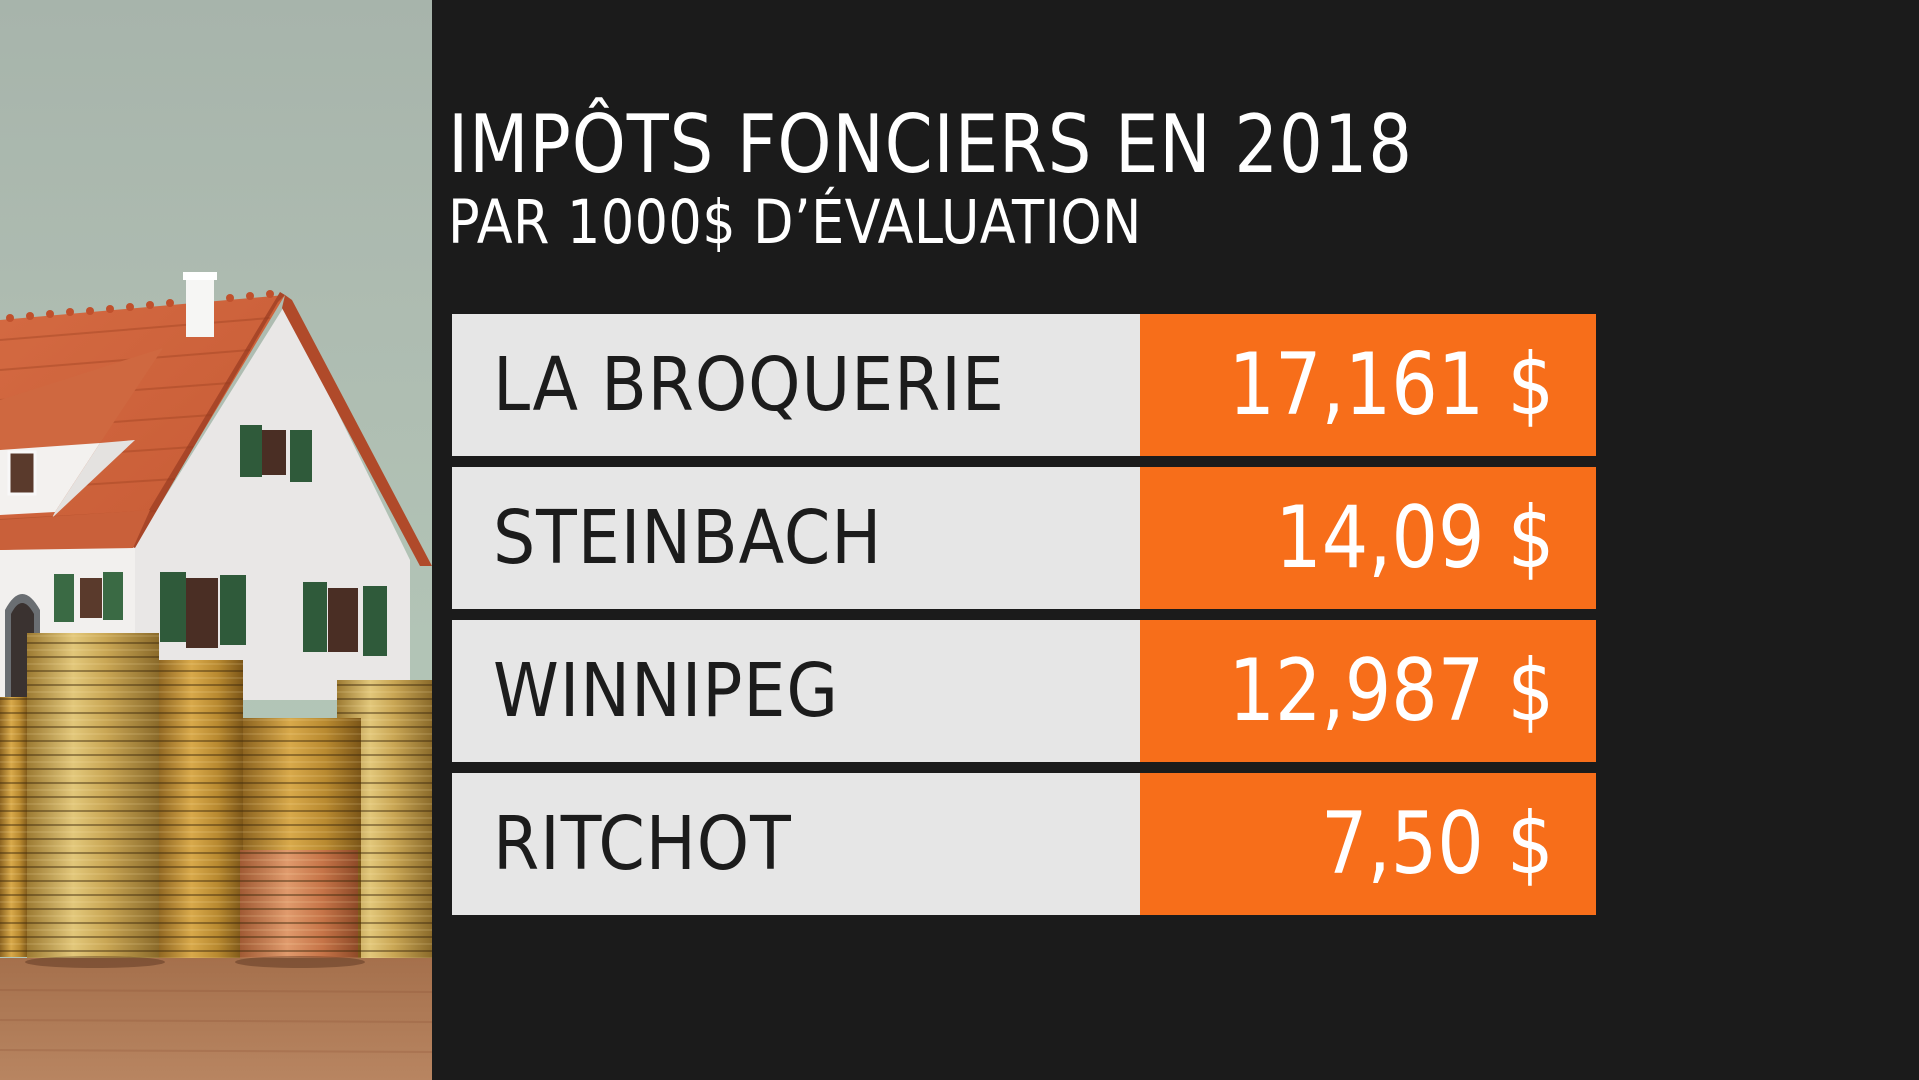 Image resolution: width=1919 pixels, height=1080 pixels. I want to click on tax-value-cell: 7,50 $, so click(1368, 844).